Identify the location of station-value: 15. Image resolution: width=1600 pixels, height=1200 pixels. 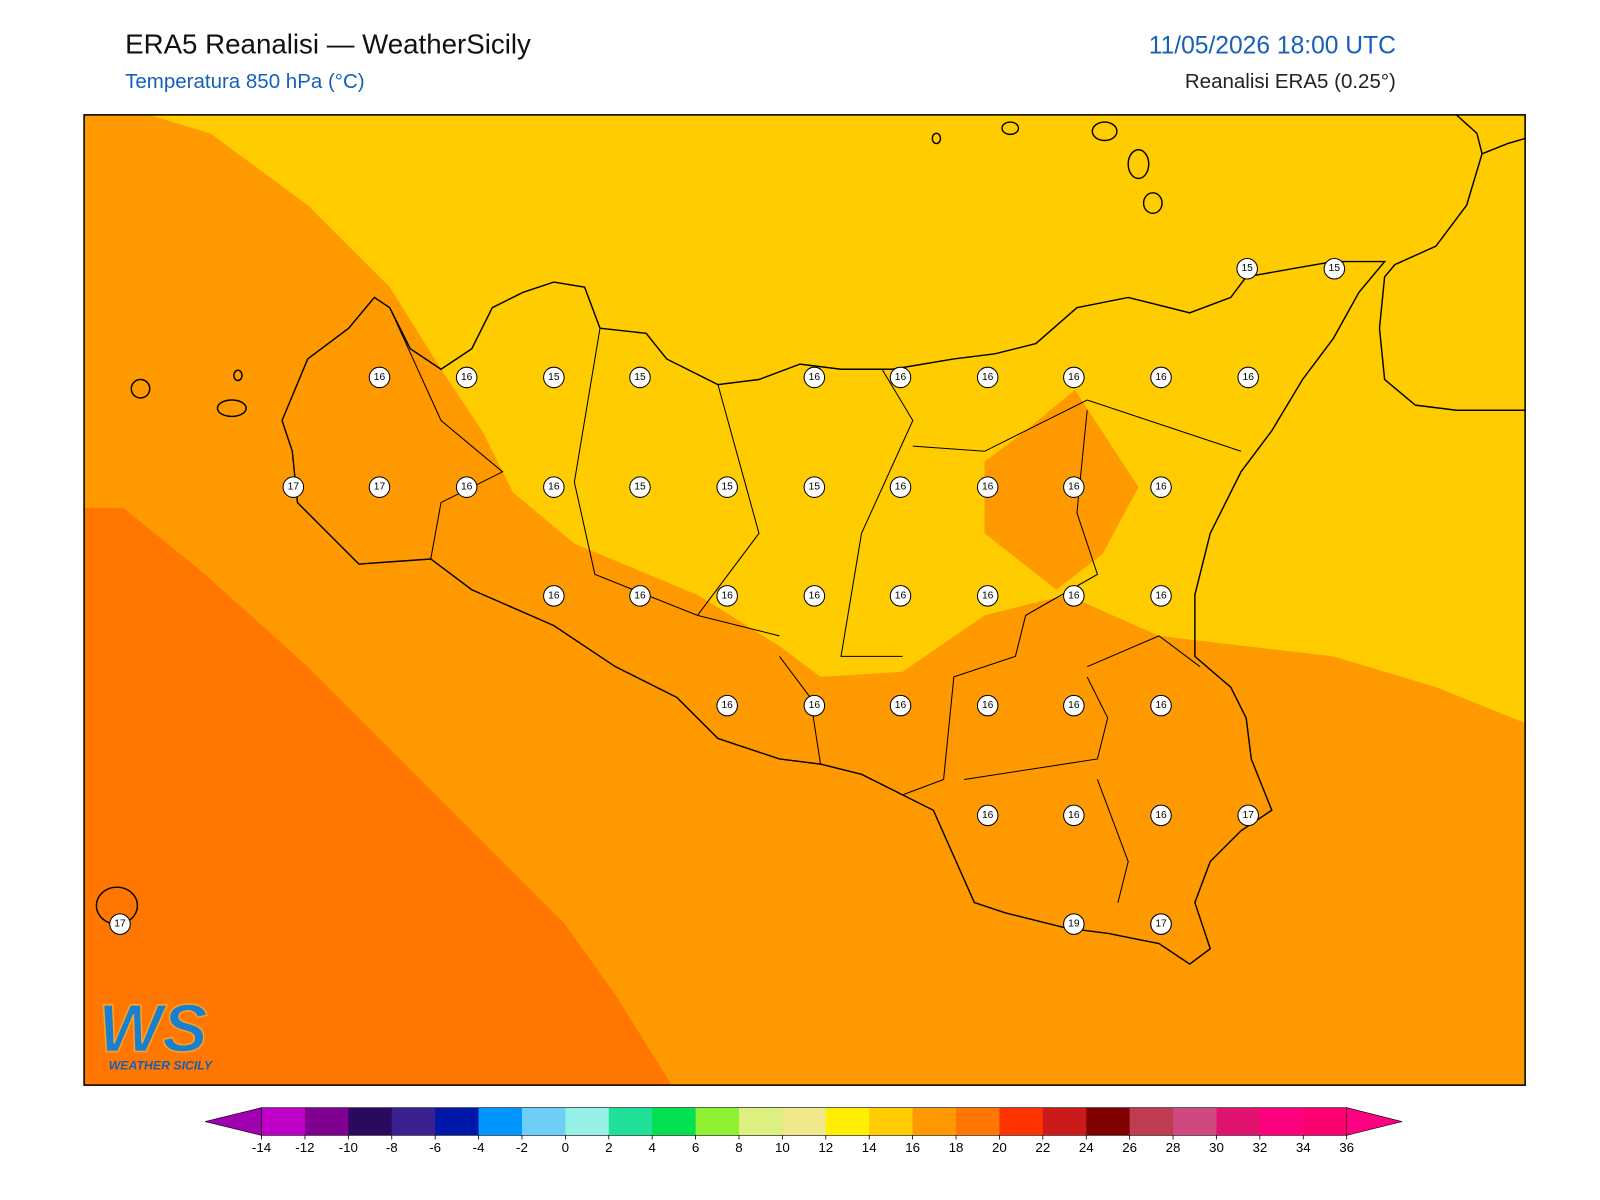
(815, 487).